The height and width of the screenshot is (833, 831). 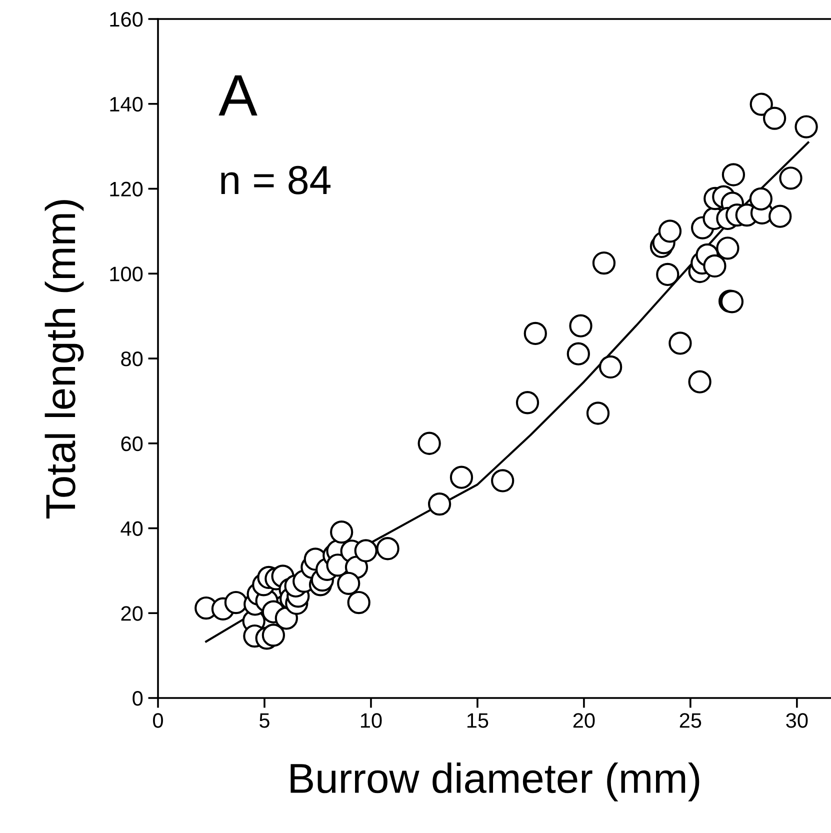 What do you see at coordinates (126, 104) in the screenshot?
I see `y-tick-label: 140` at bounding box center [126, 104].